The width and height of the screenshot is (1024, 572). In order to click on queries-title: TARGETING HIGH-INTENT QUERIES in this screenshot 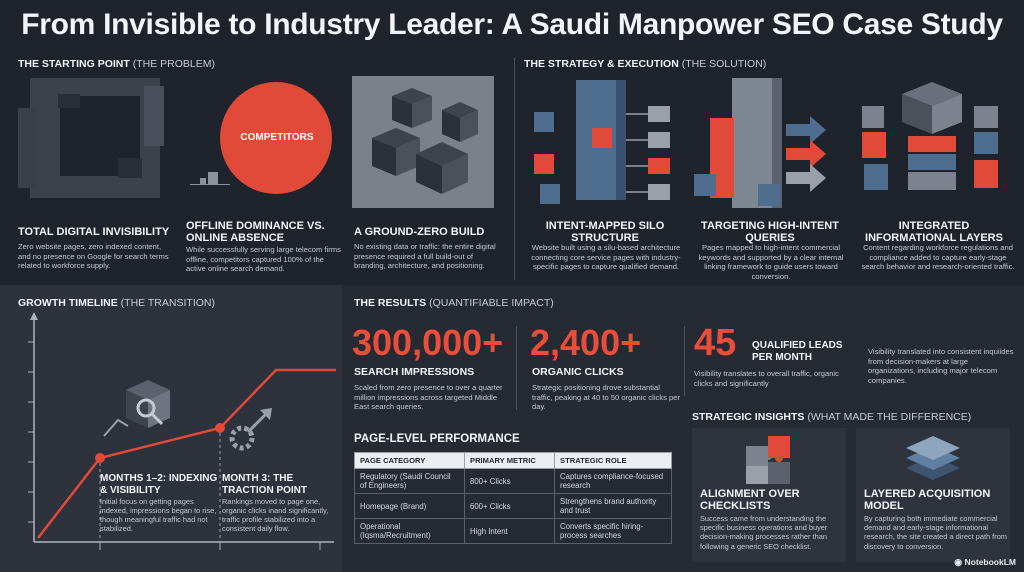, I will do `click(770, 232)`.